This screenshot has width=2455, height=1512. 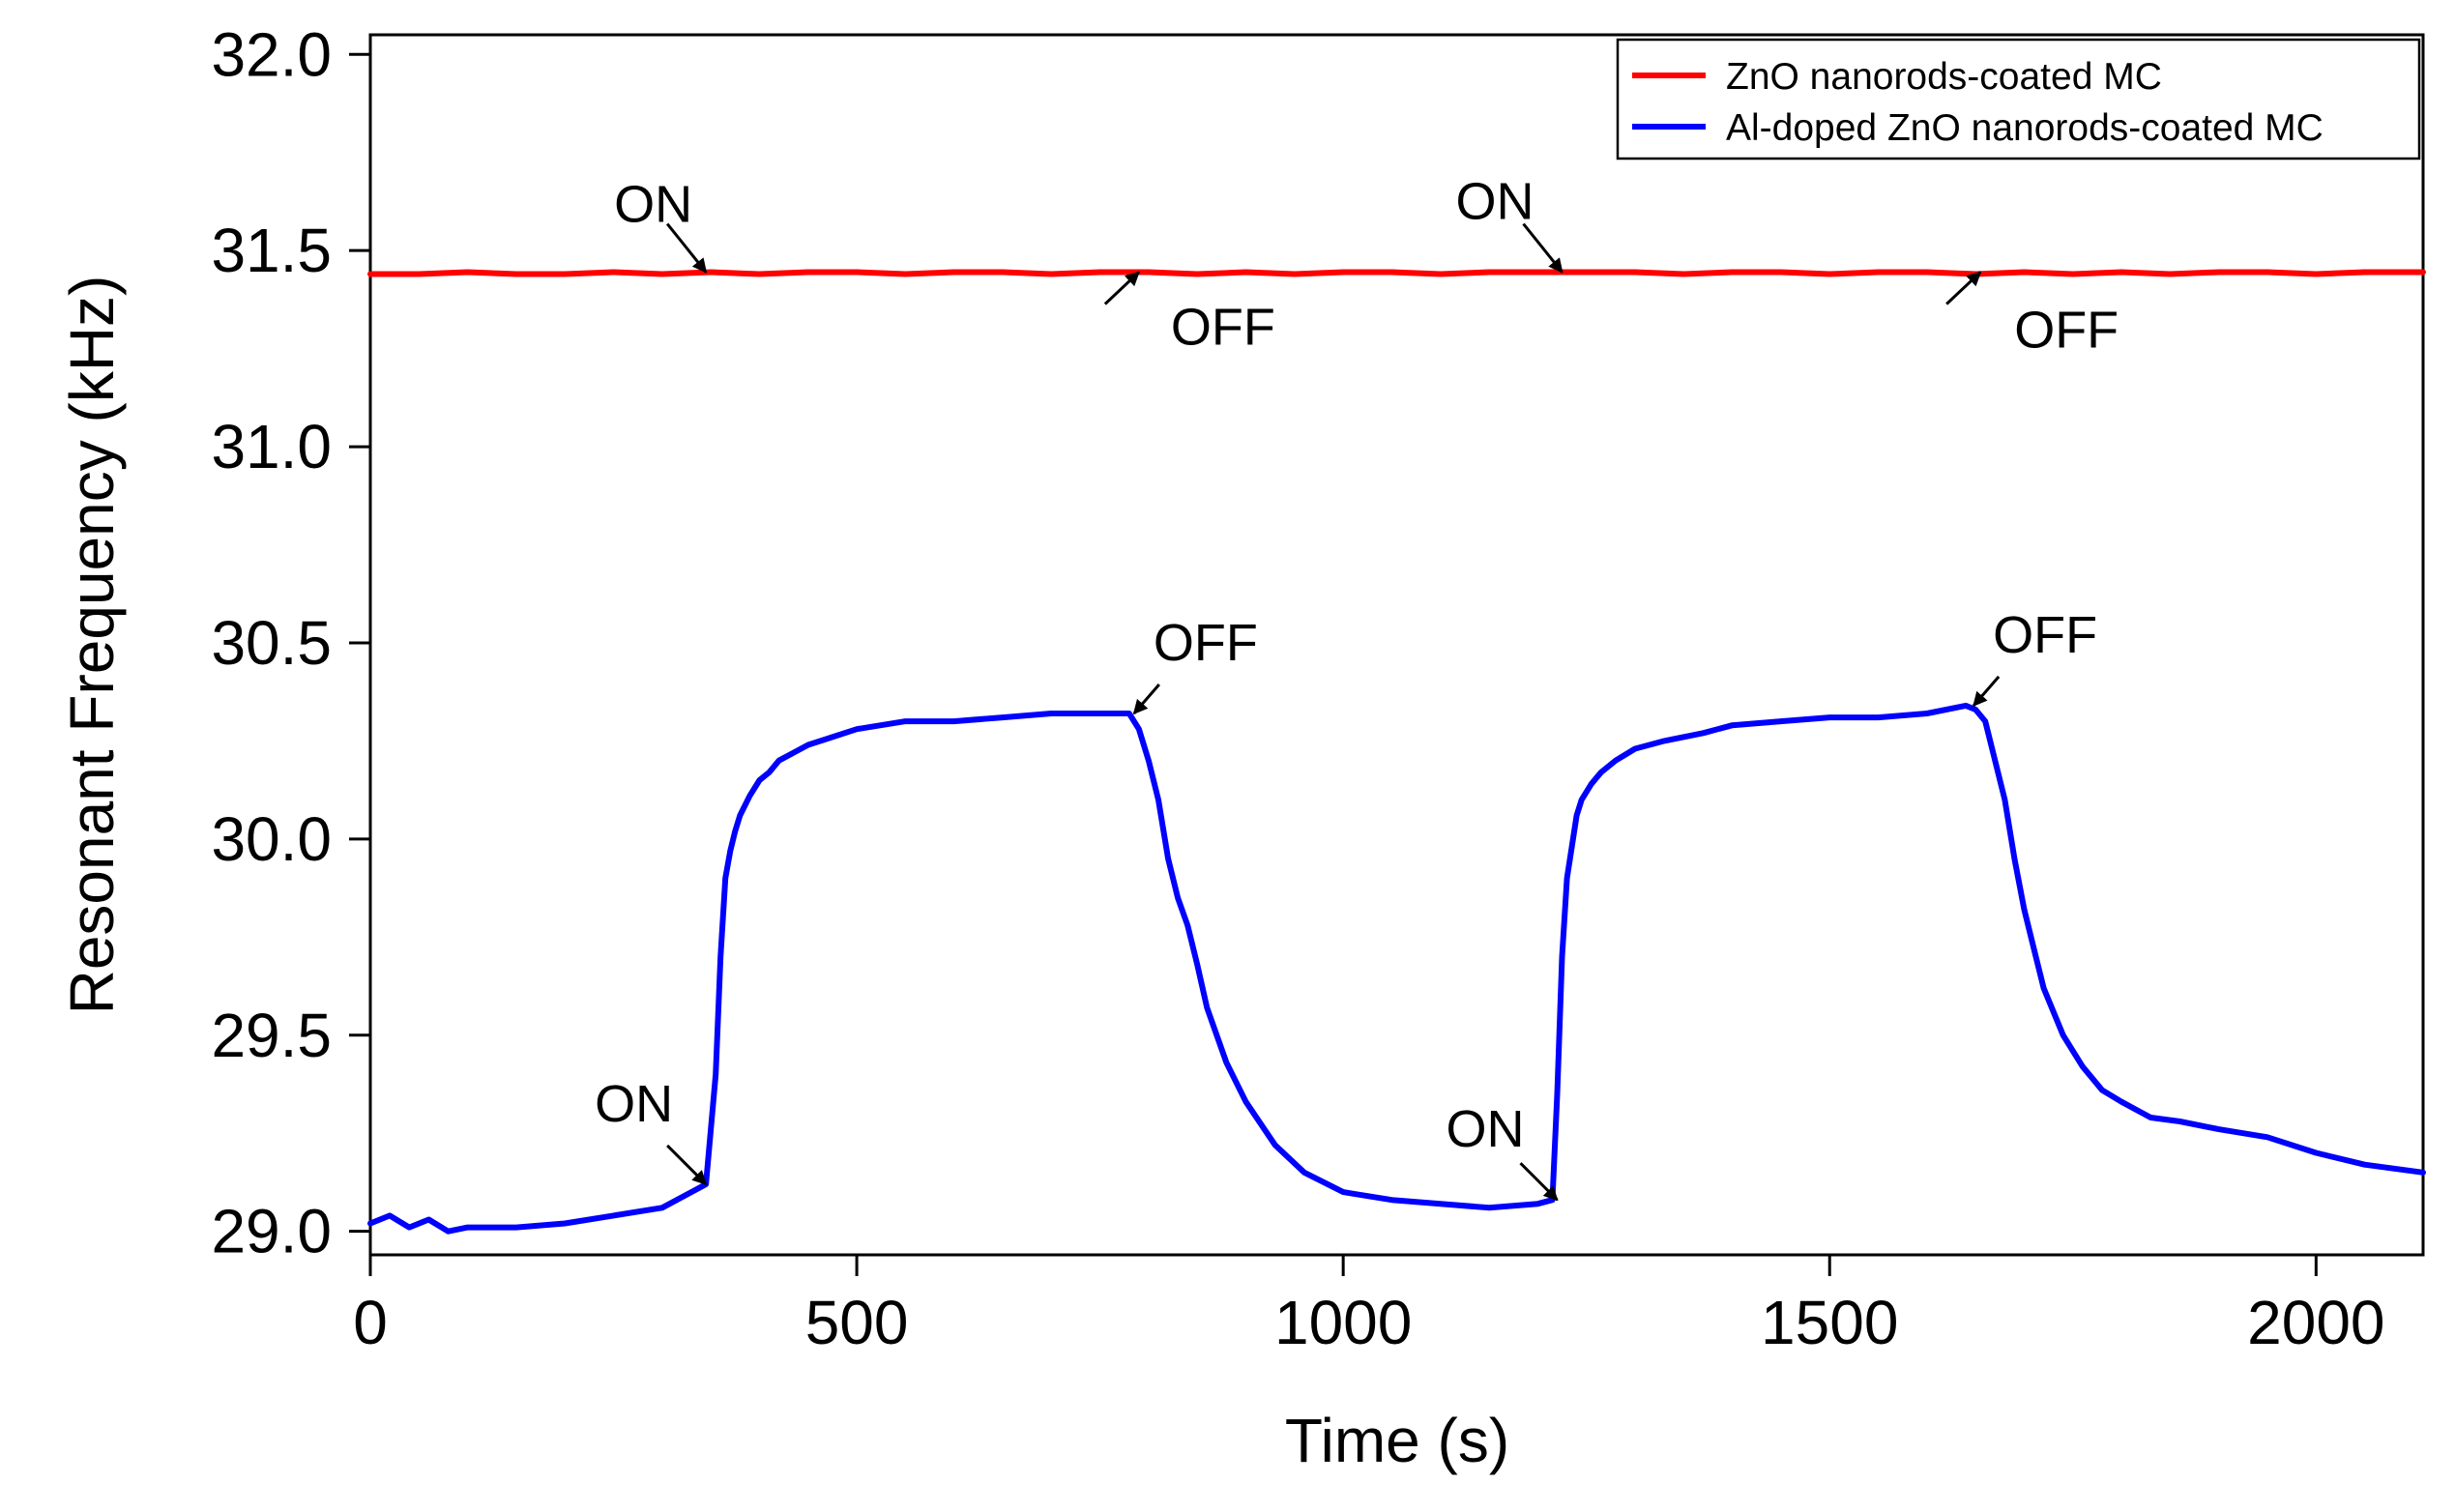 I want to click on y-tick-label-0: 29.0, so click(x=272, y=1231).